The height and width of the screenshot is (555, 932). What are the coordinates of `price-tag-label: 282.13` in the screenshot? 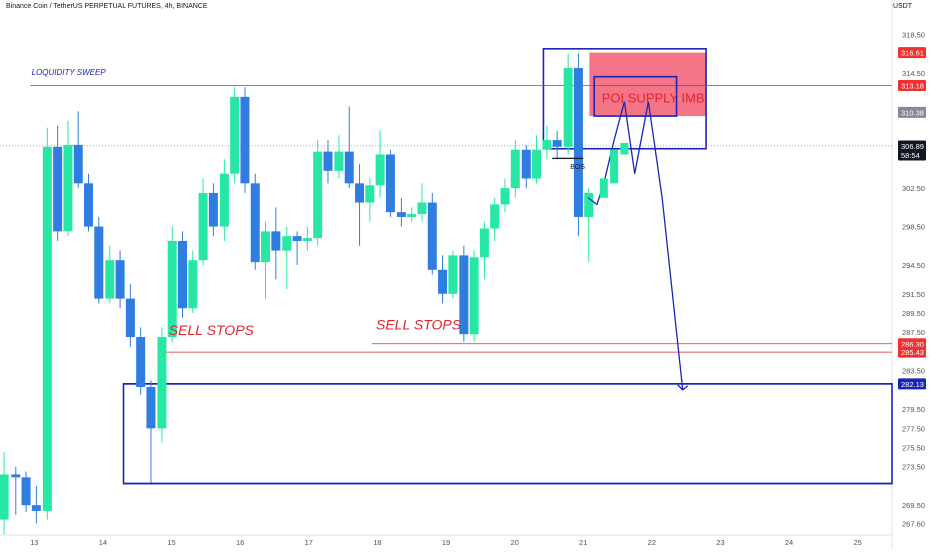 It's located at (912, 384).